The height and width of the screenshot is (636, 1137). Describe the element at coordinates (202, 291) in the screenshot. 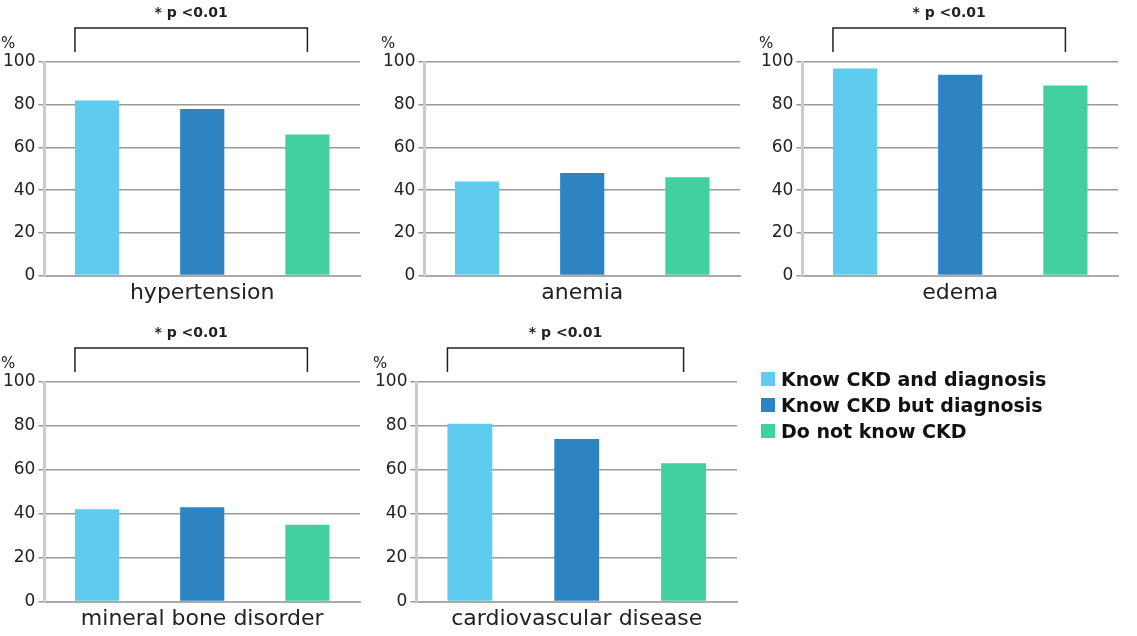

I see `x-axis-title: hypertension` at that location.